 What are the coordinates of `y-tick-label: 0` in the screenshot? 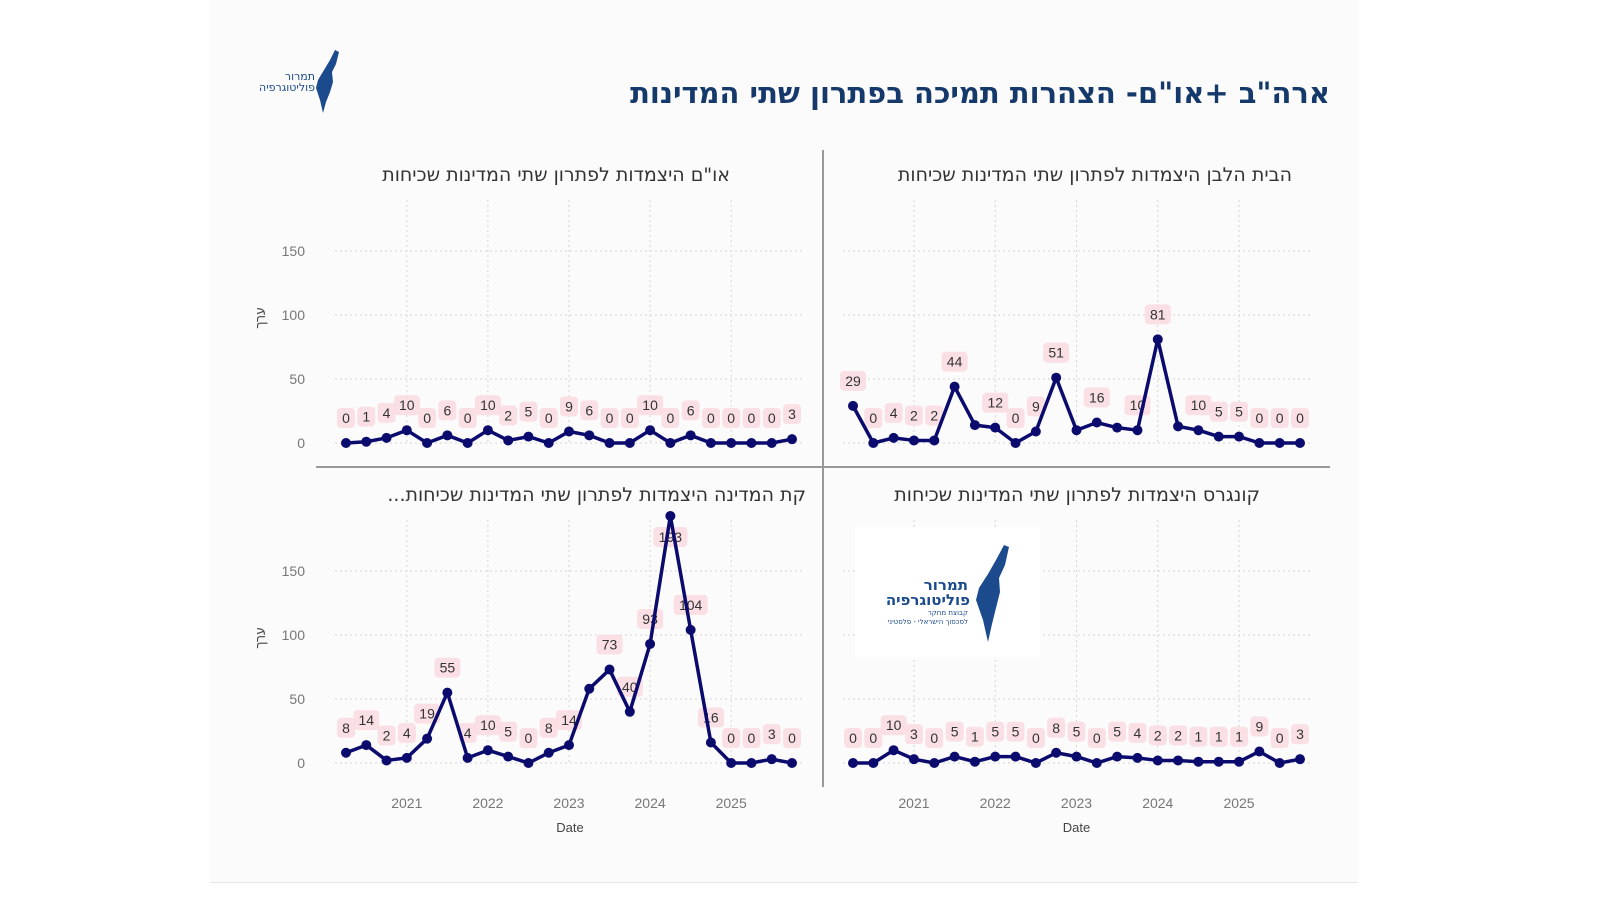 It's located at (301, 443).